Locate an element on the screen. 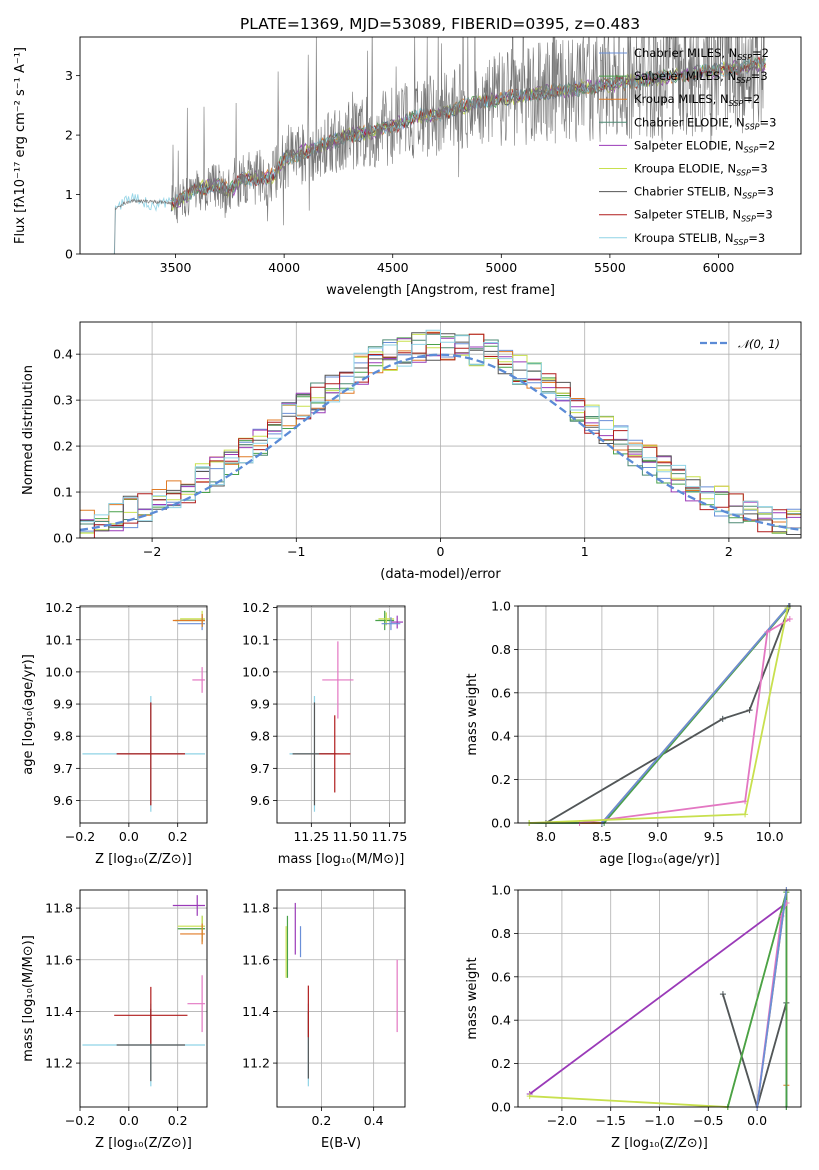 The image size is (819, 1170). x-tick-label: 9.0 is located at coordinates (658, 836).